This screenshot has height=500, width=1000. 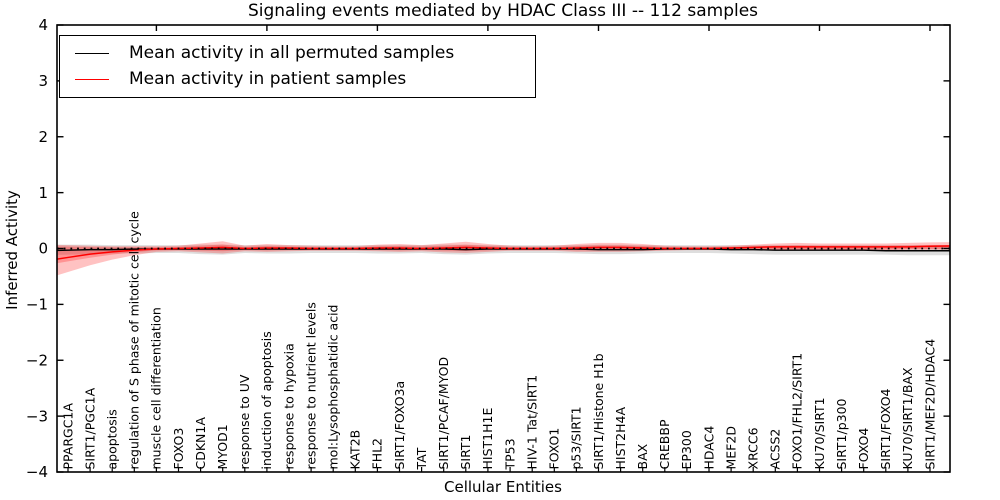 What do you see at coordinates (421, 458) in the screenshot?
I see `x-tick-label: TAT` at bounding box center [421, 458].